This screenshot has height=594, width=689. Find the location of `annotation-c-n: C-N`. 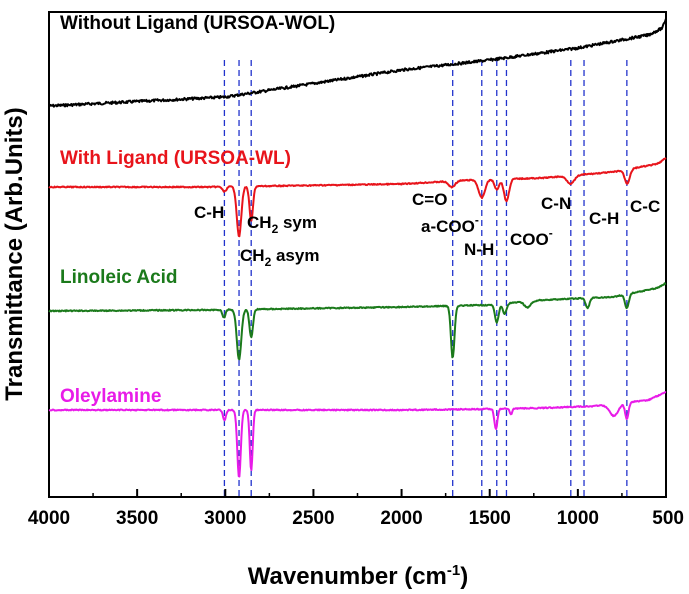

annotation-c-n: C-N is located at coordinates (556, 203).